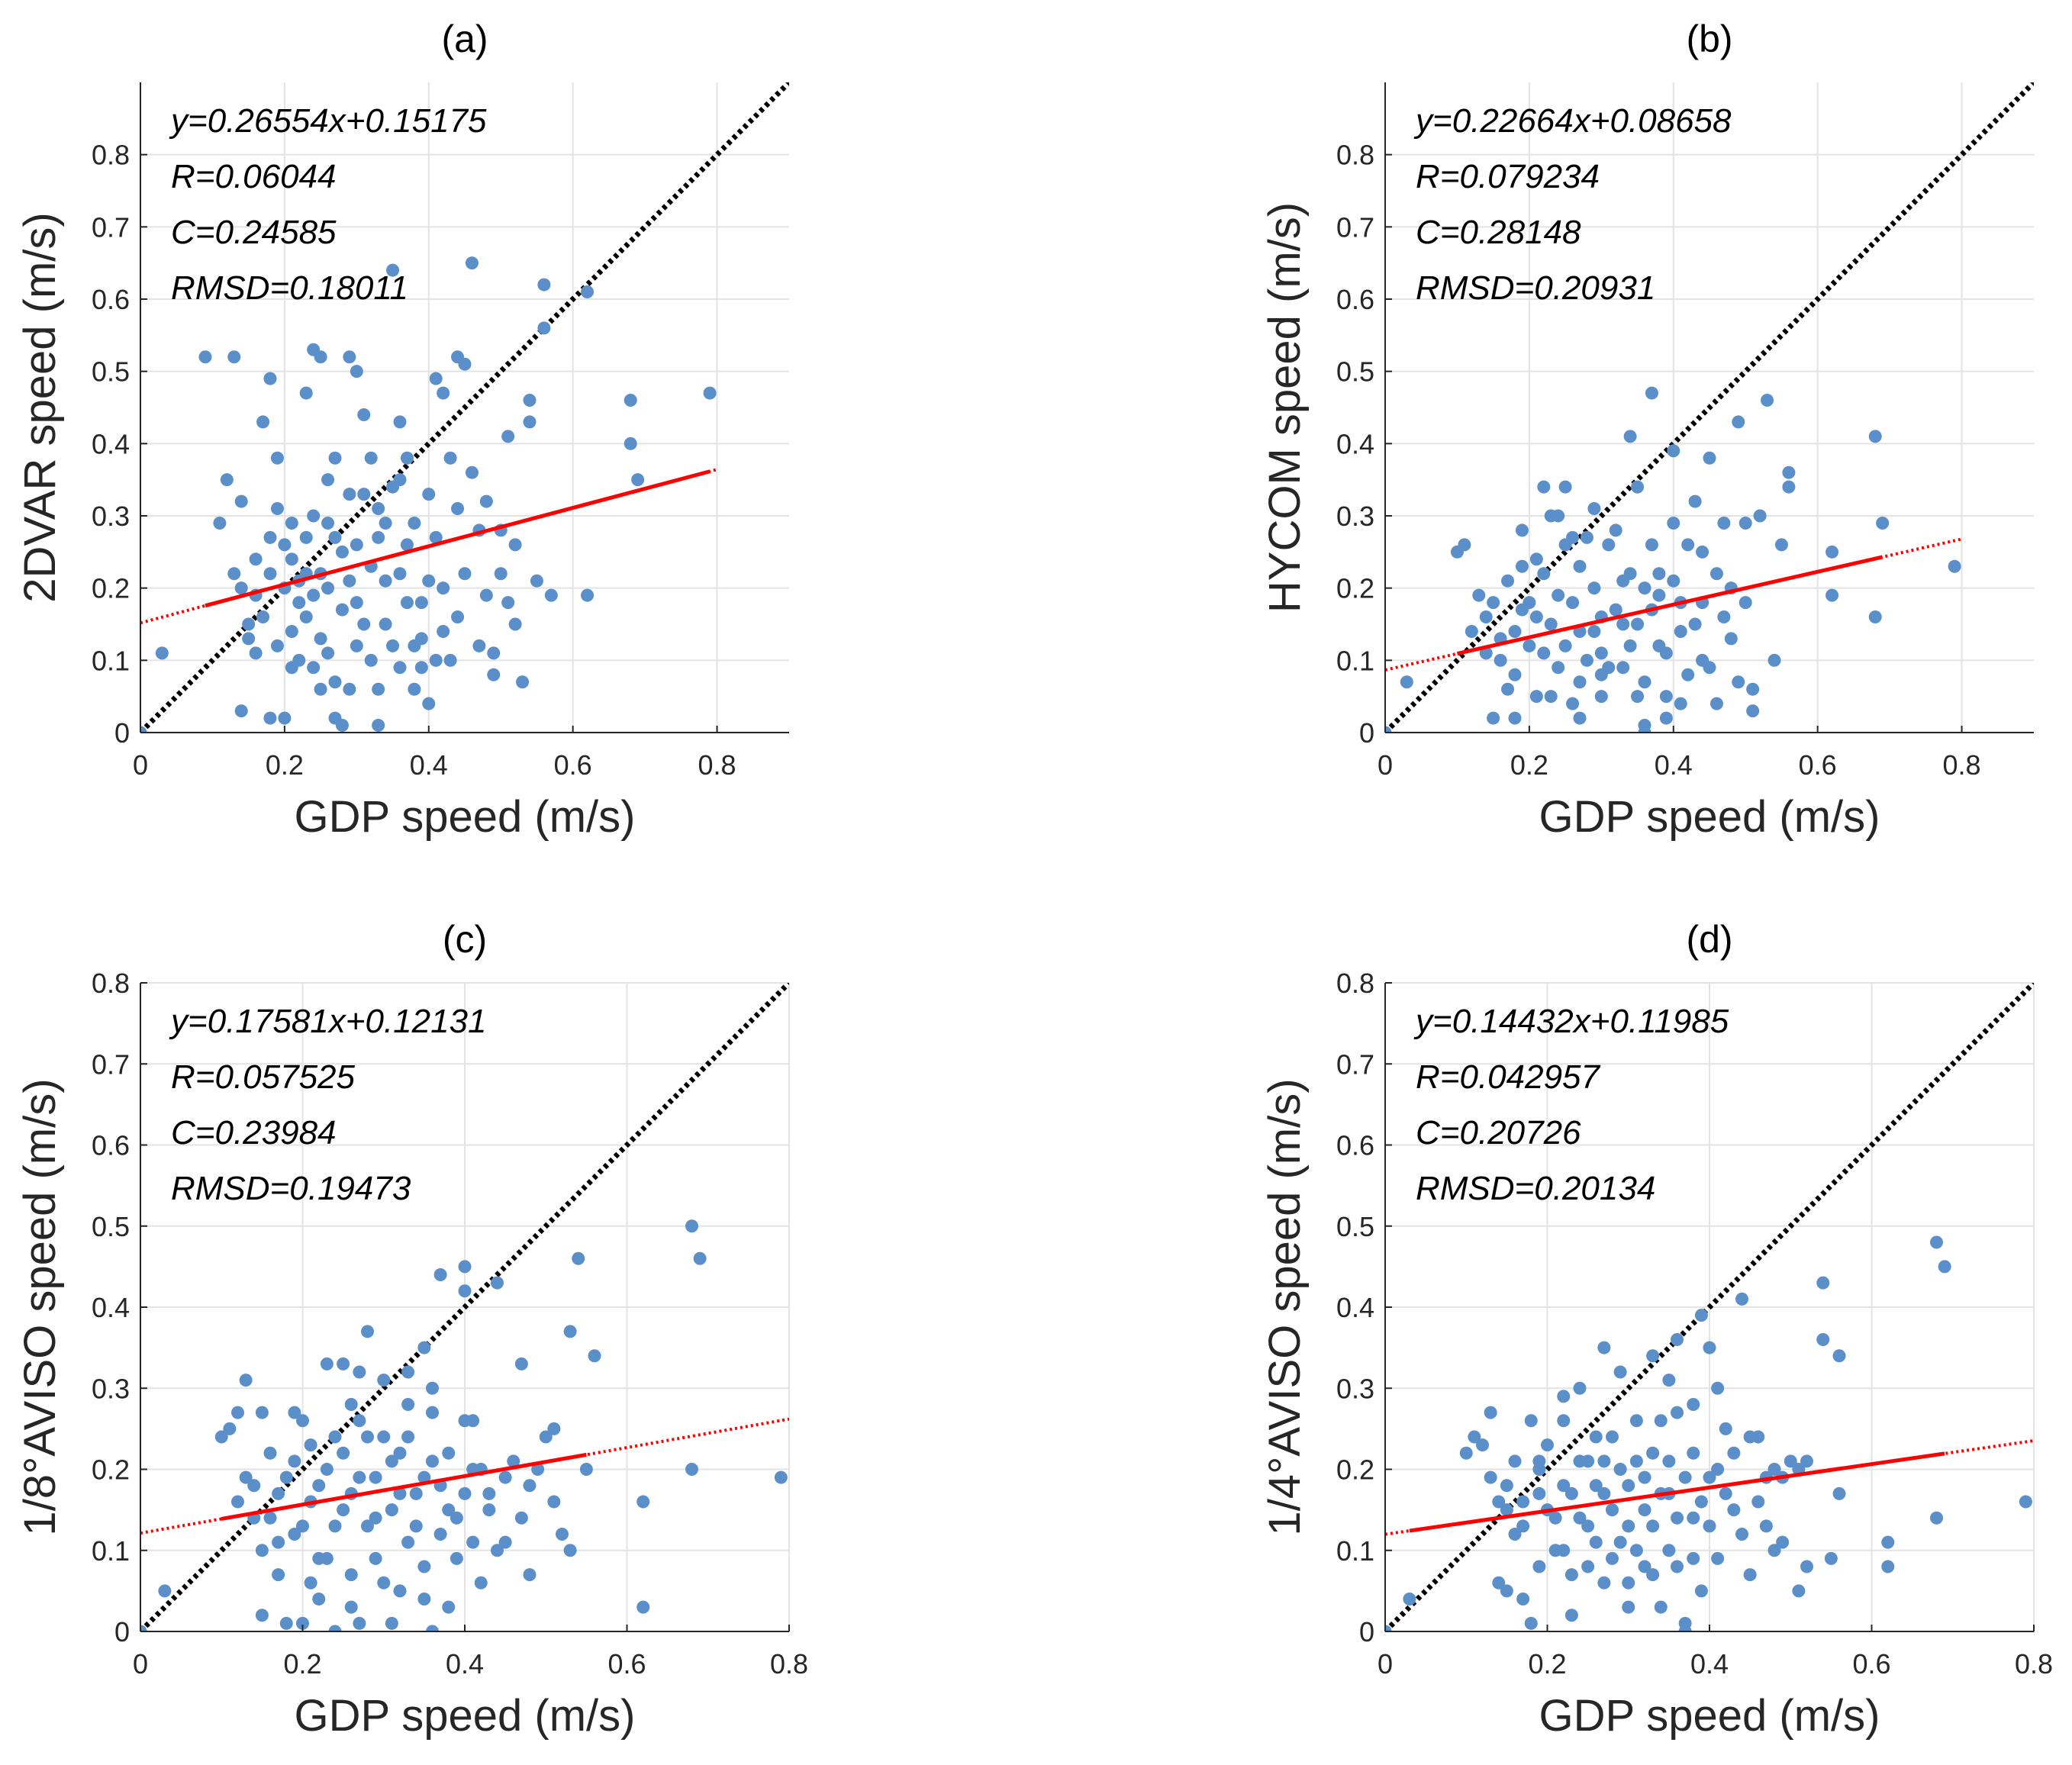 The height and width of the screenshot is (1765, 2072). What do you see at coordinates (464, 407) in the screenshot?
I see `plot-area` at bounding box center [464, 407].